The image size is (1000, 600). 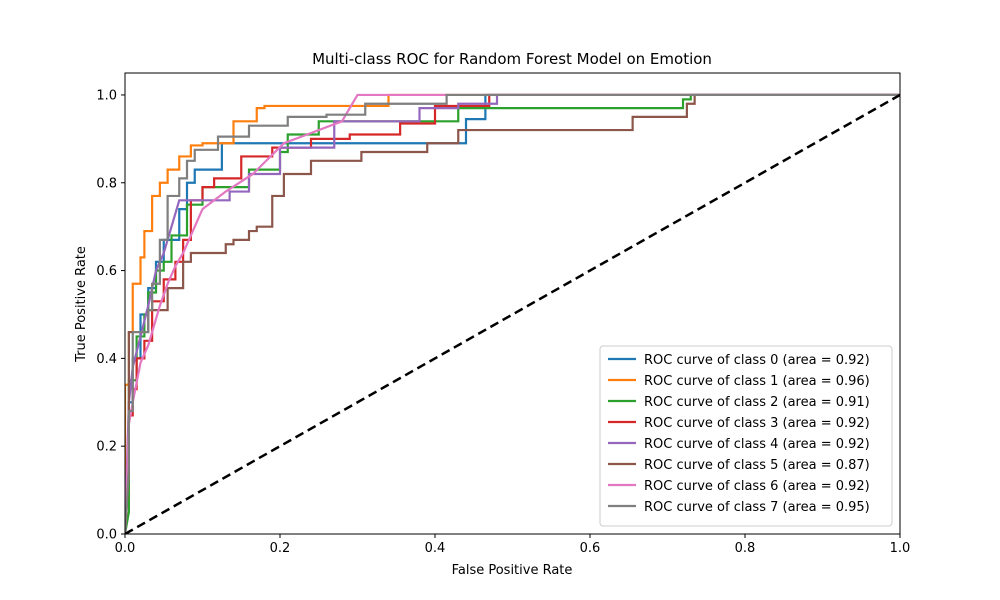 I want to click on legend-label-class-4: ROC curve of class 4 (area = 0.92), so click(x=757, y=444).